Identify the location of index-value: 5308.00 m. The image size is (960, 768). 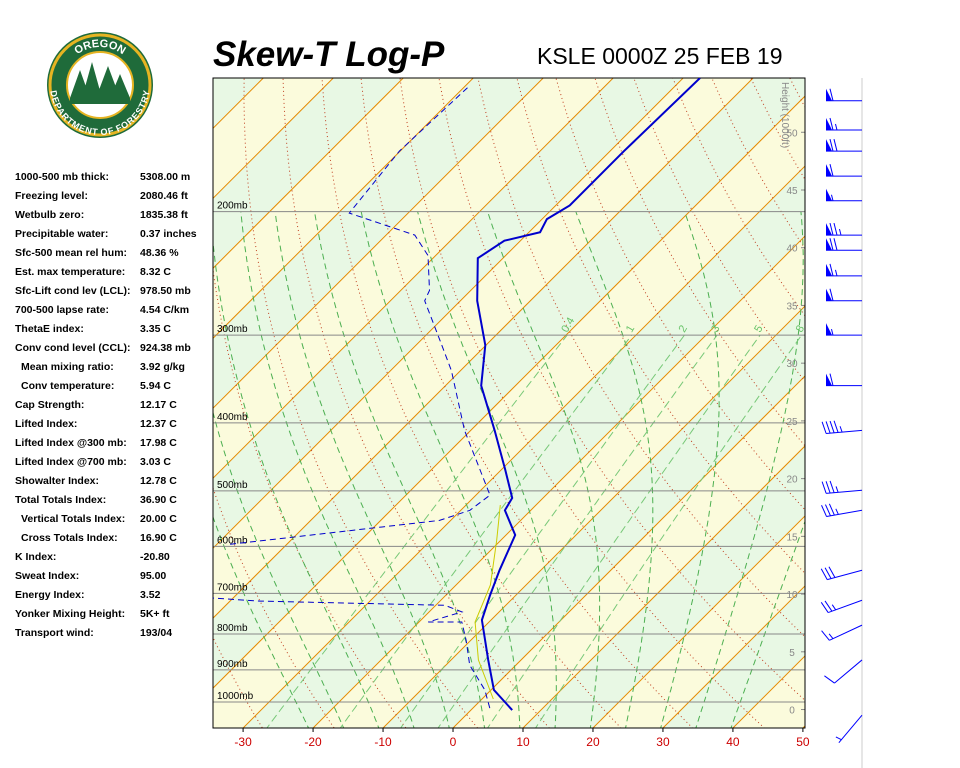
(165, 177).